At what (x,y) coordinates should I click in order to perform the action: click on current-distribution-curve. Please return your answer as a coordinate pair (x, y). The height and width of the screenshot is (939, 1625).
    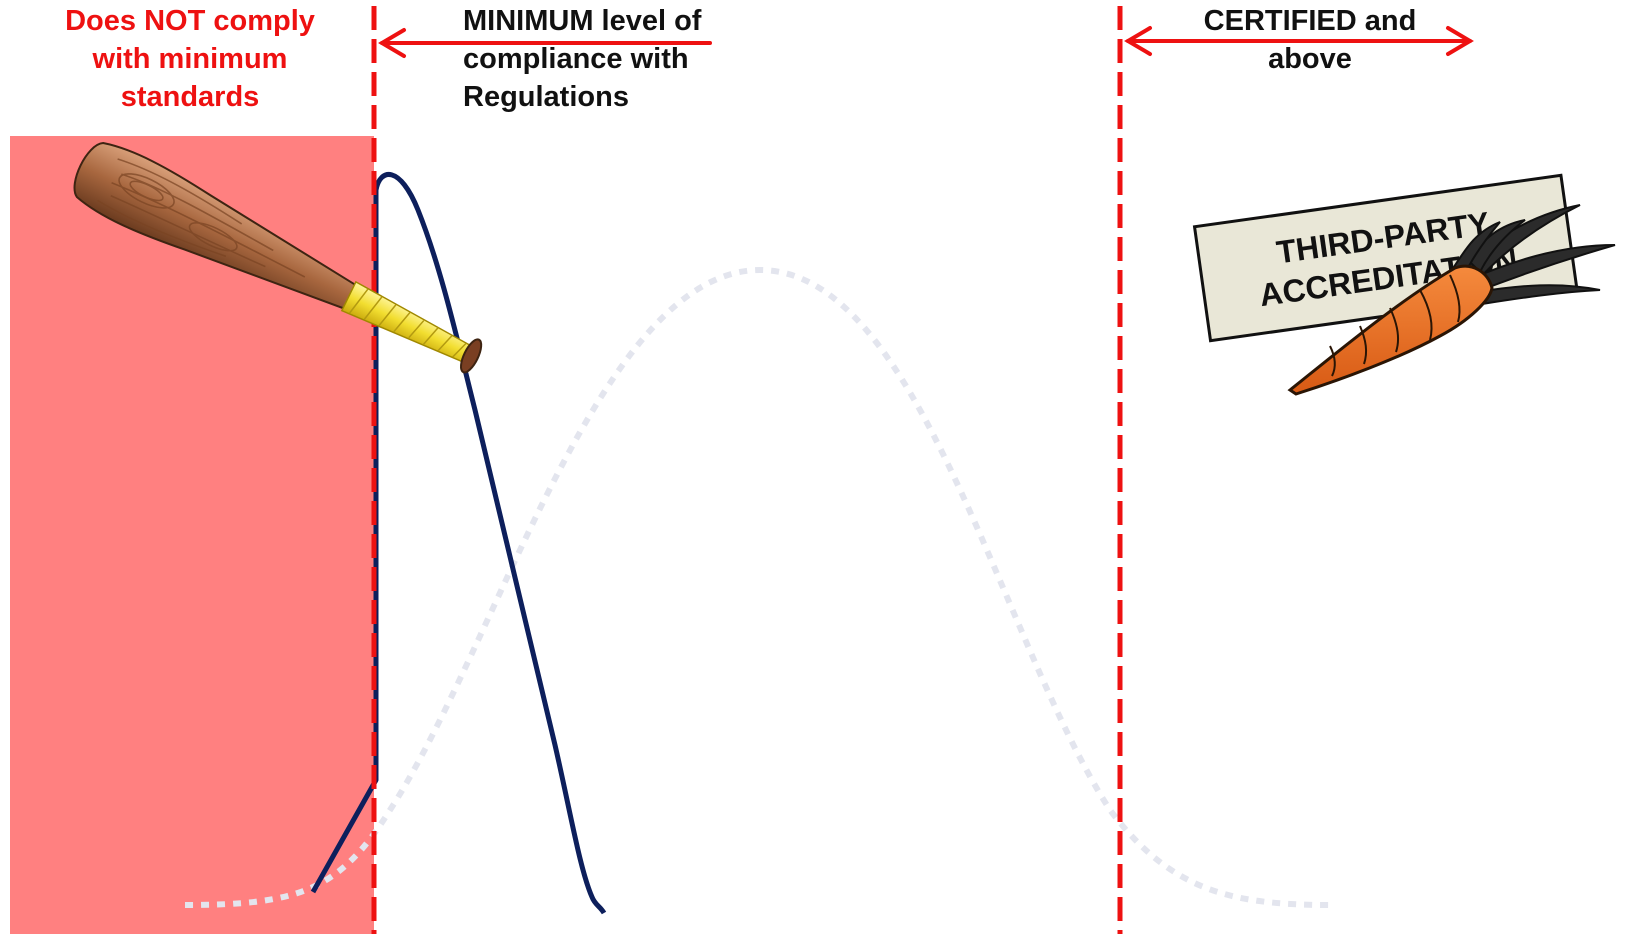
    Looking at the image, I should click on (458, 543).